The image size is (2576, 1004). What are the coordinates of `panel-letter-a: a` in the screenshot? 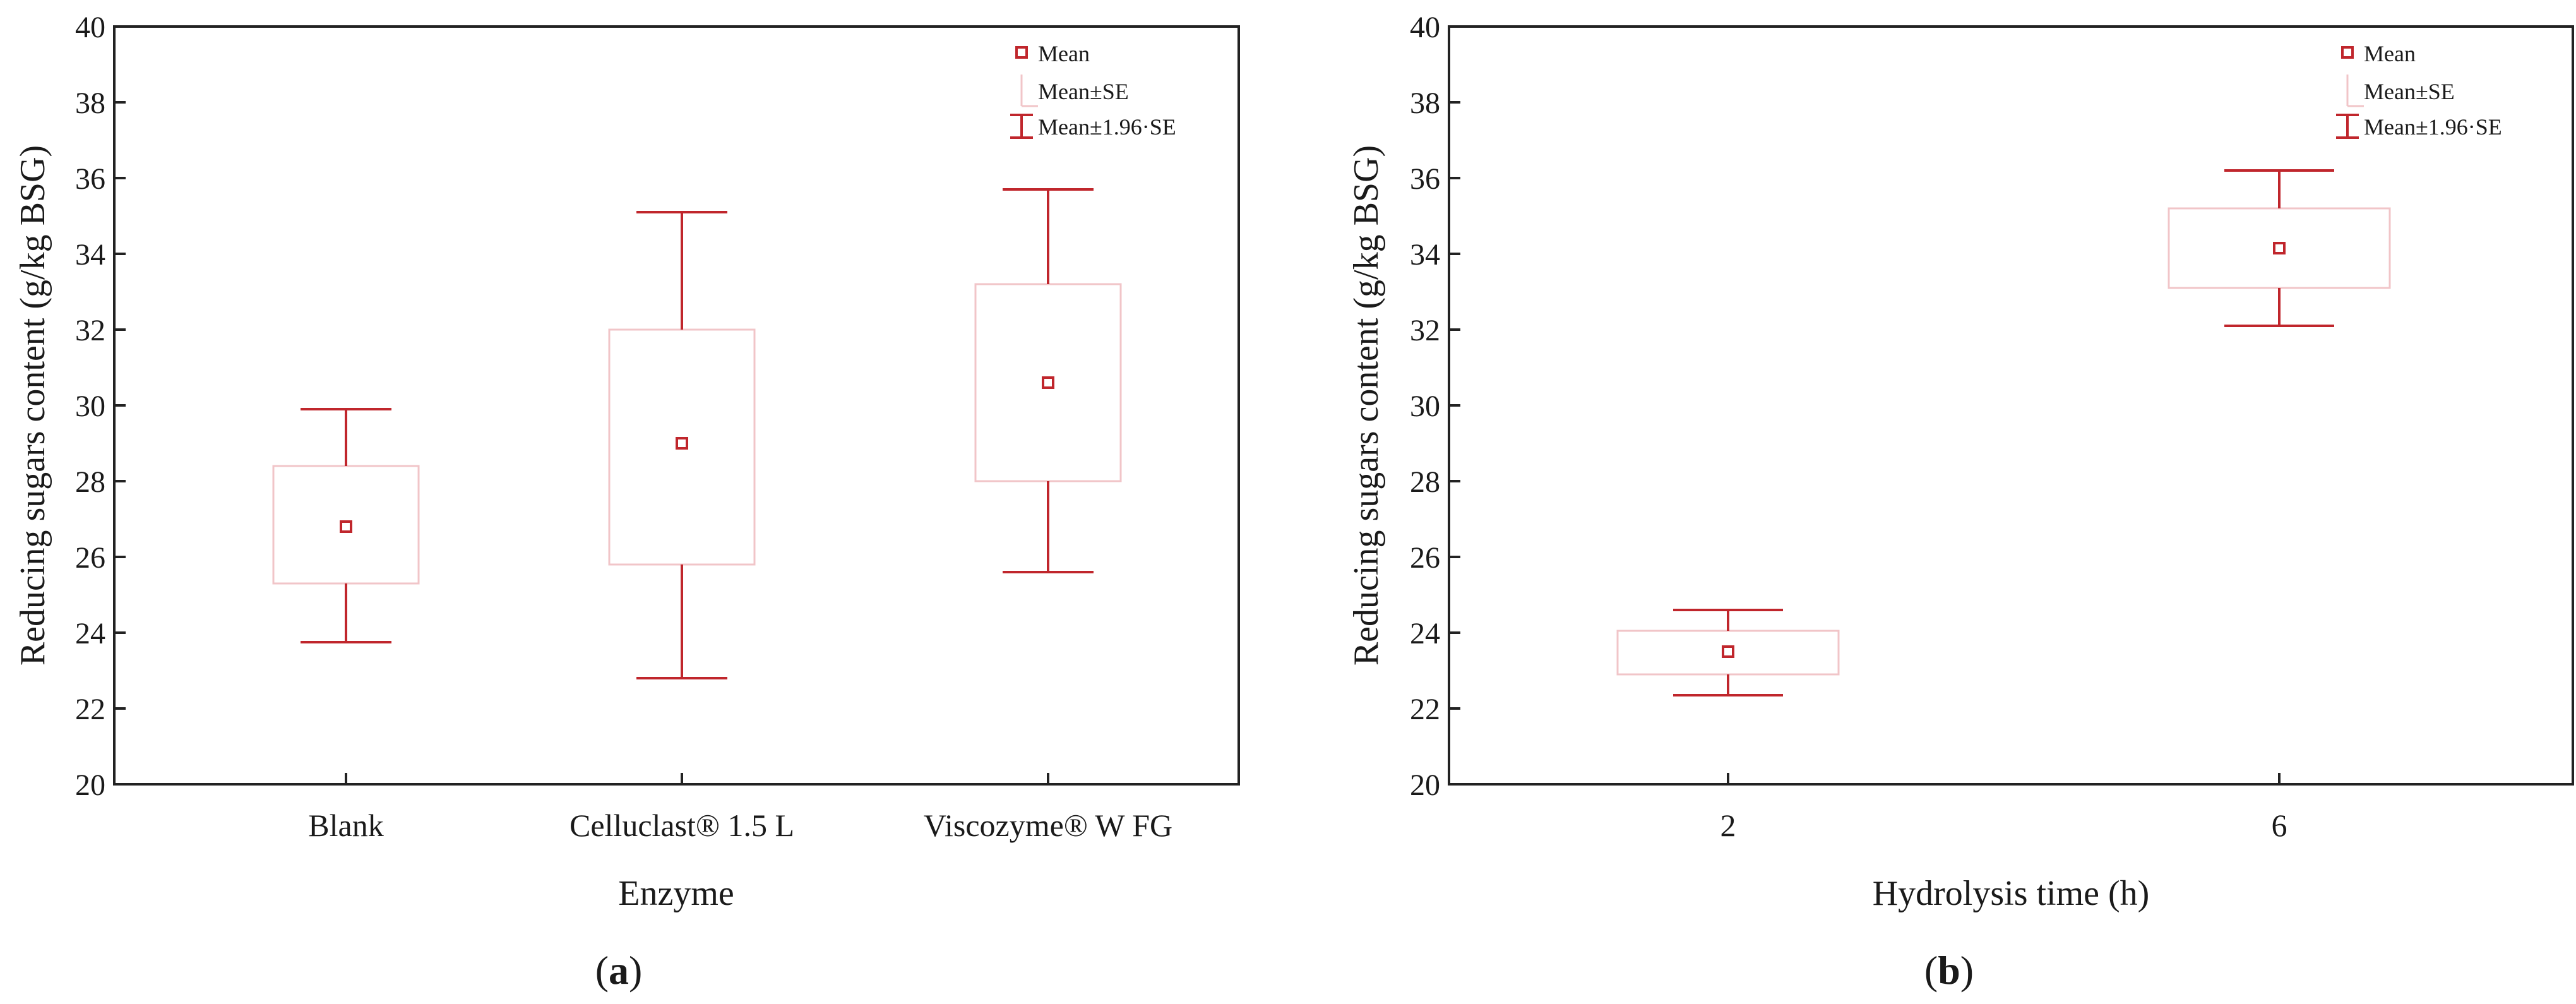 It's located at (619, 970).